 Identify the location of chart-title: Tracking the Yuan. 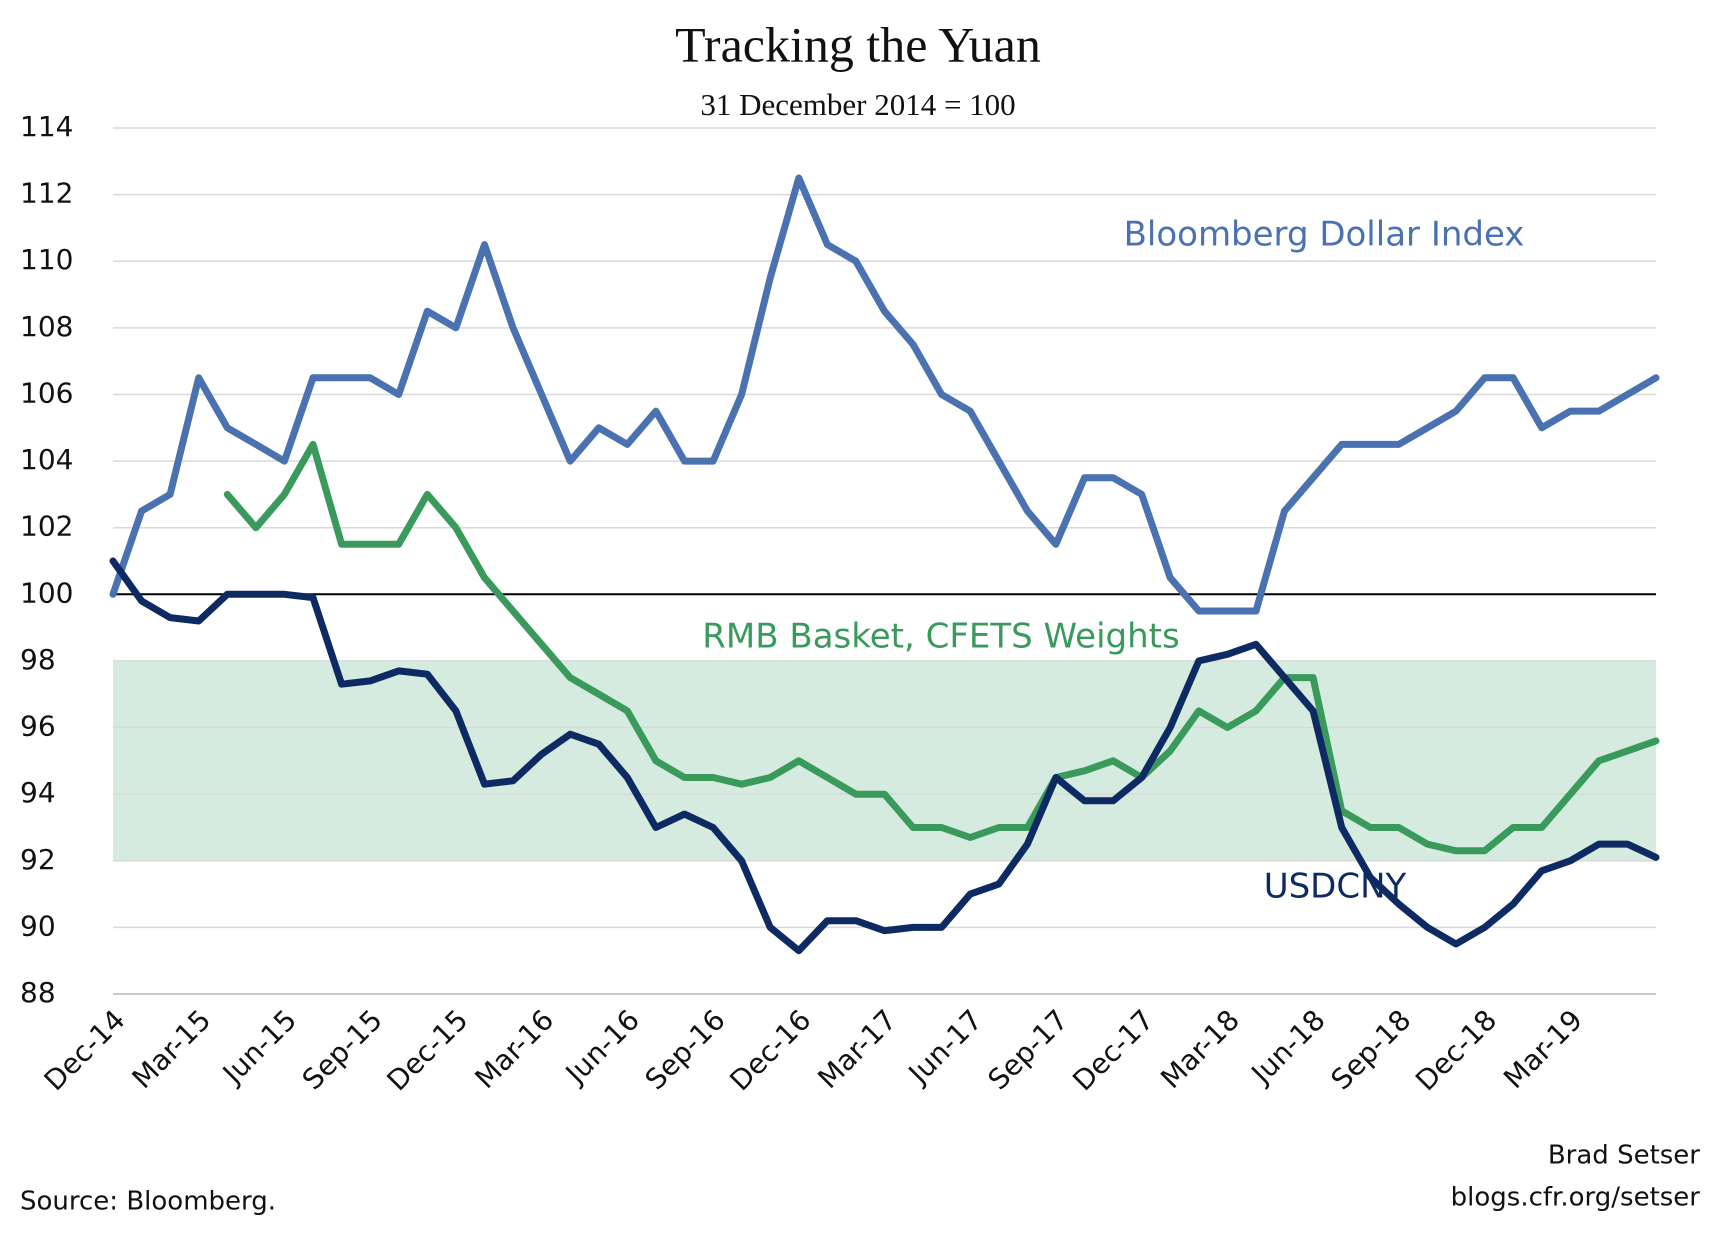
(858, 44).